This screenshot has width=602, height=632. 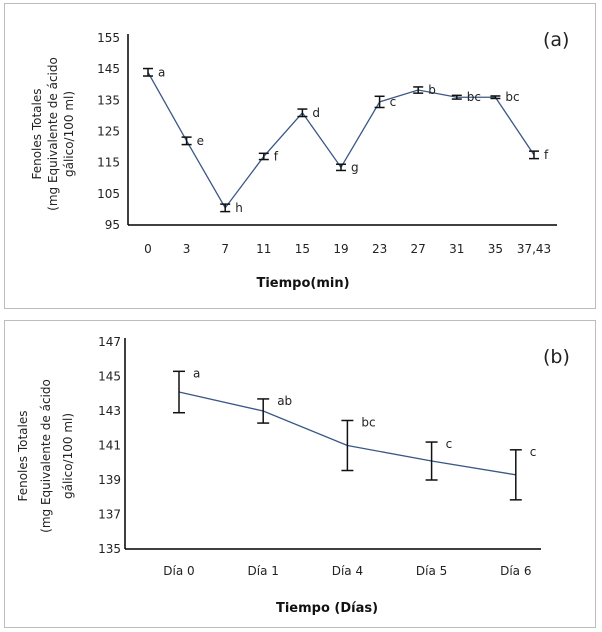 I want to click on y-tick-label: 125, so click(x=108, y=132).